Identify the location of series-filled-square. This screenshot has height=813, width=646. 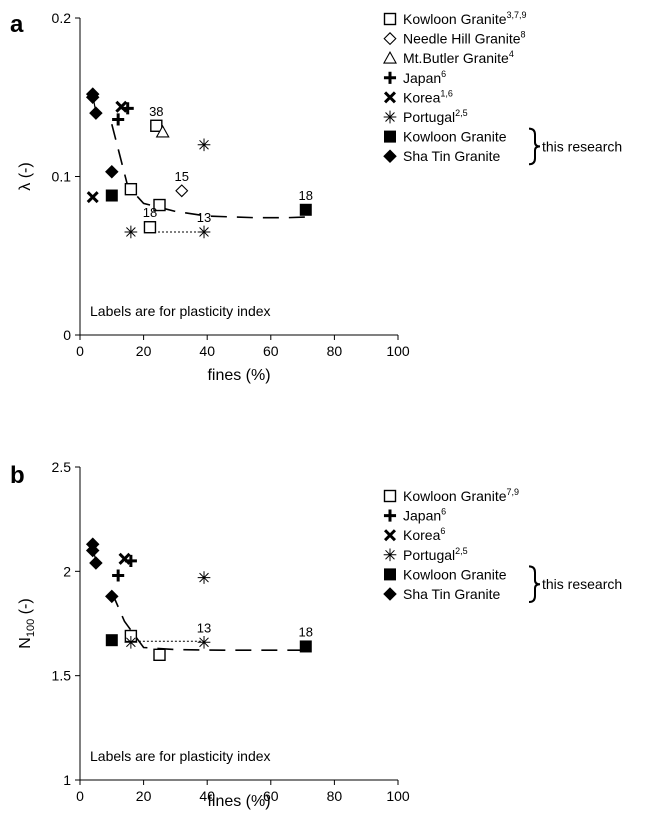
(208, 643).